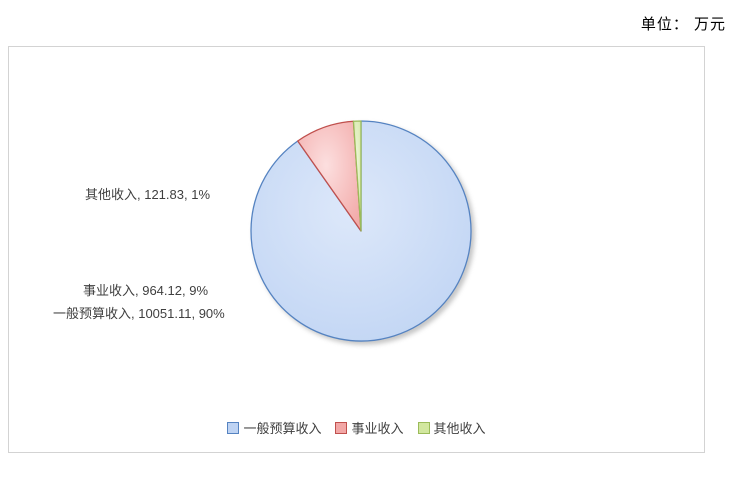 The width and height of the screenshot is (729, 481). What do you see at coordinates (341, 427) in the screenshot?
I see `legend-swatch-business-icon` at bounding box center [341, 427].